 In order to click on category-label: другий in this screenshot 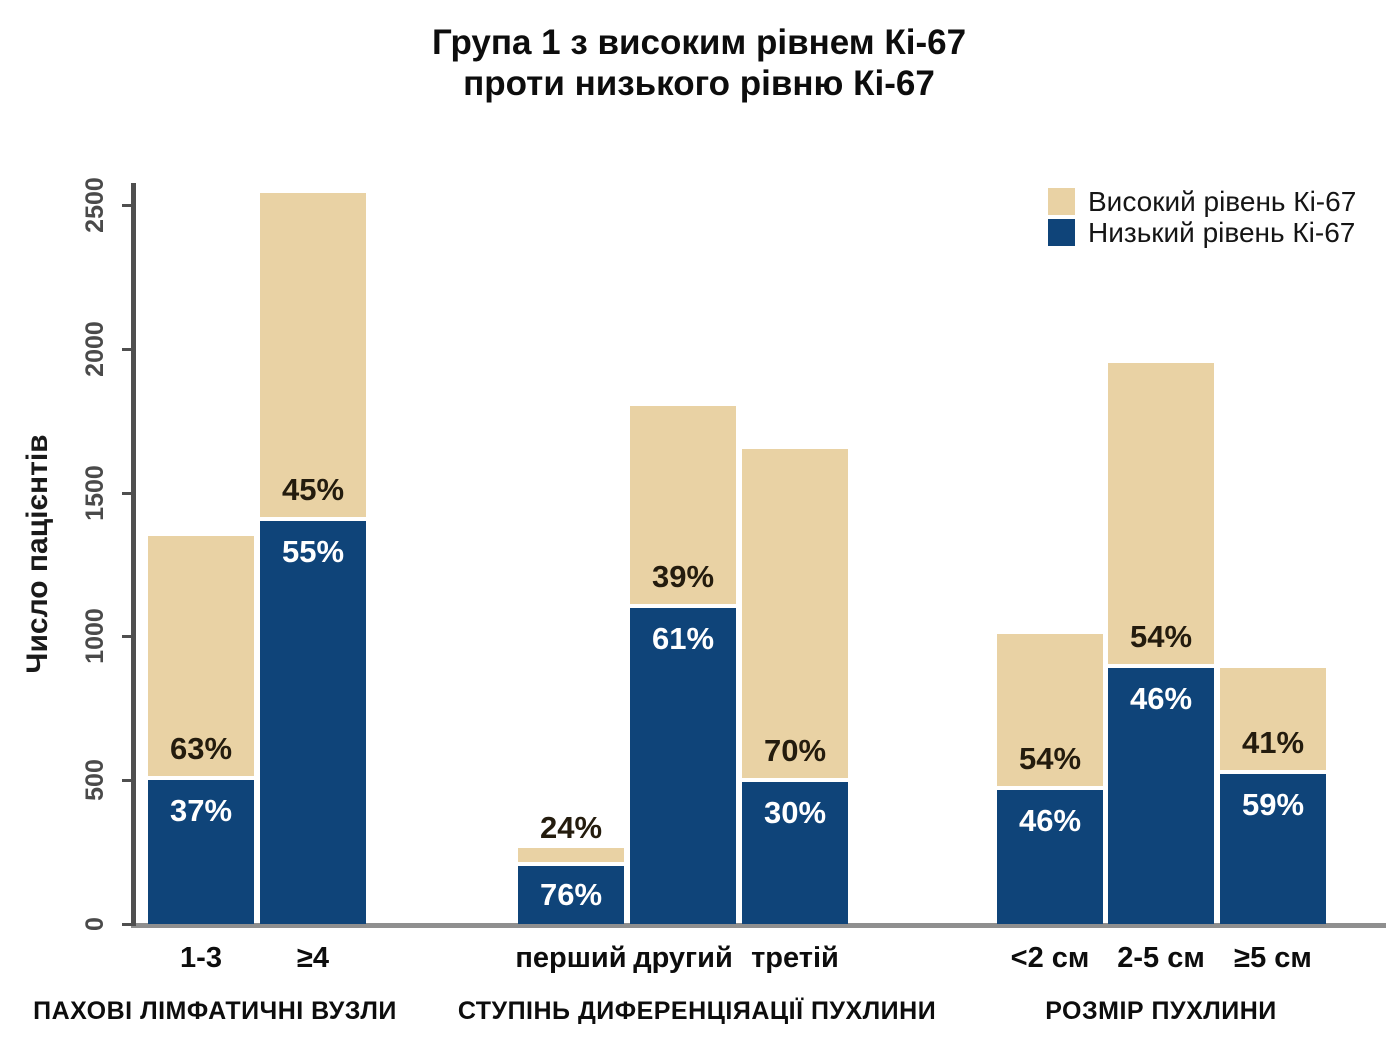, I will do `click(683, 958)`.